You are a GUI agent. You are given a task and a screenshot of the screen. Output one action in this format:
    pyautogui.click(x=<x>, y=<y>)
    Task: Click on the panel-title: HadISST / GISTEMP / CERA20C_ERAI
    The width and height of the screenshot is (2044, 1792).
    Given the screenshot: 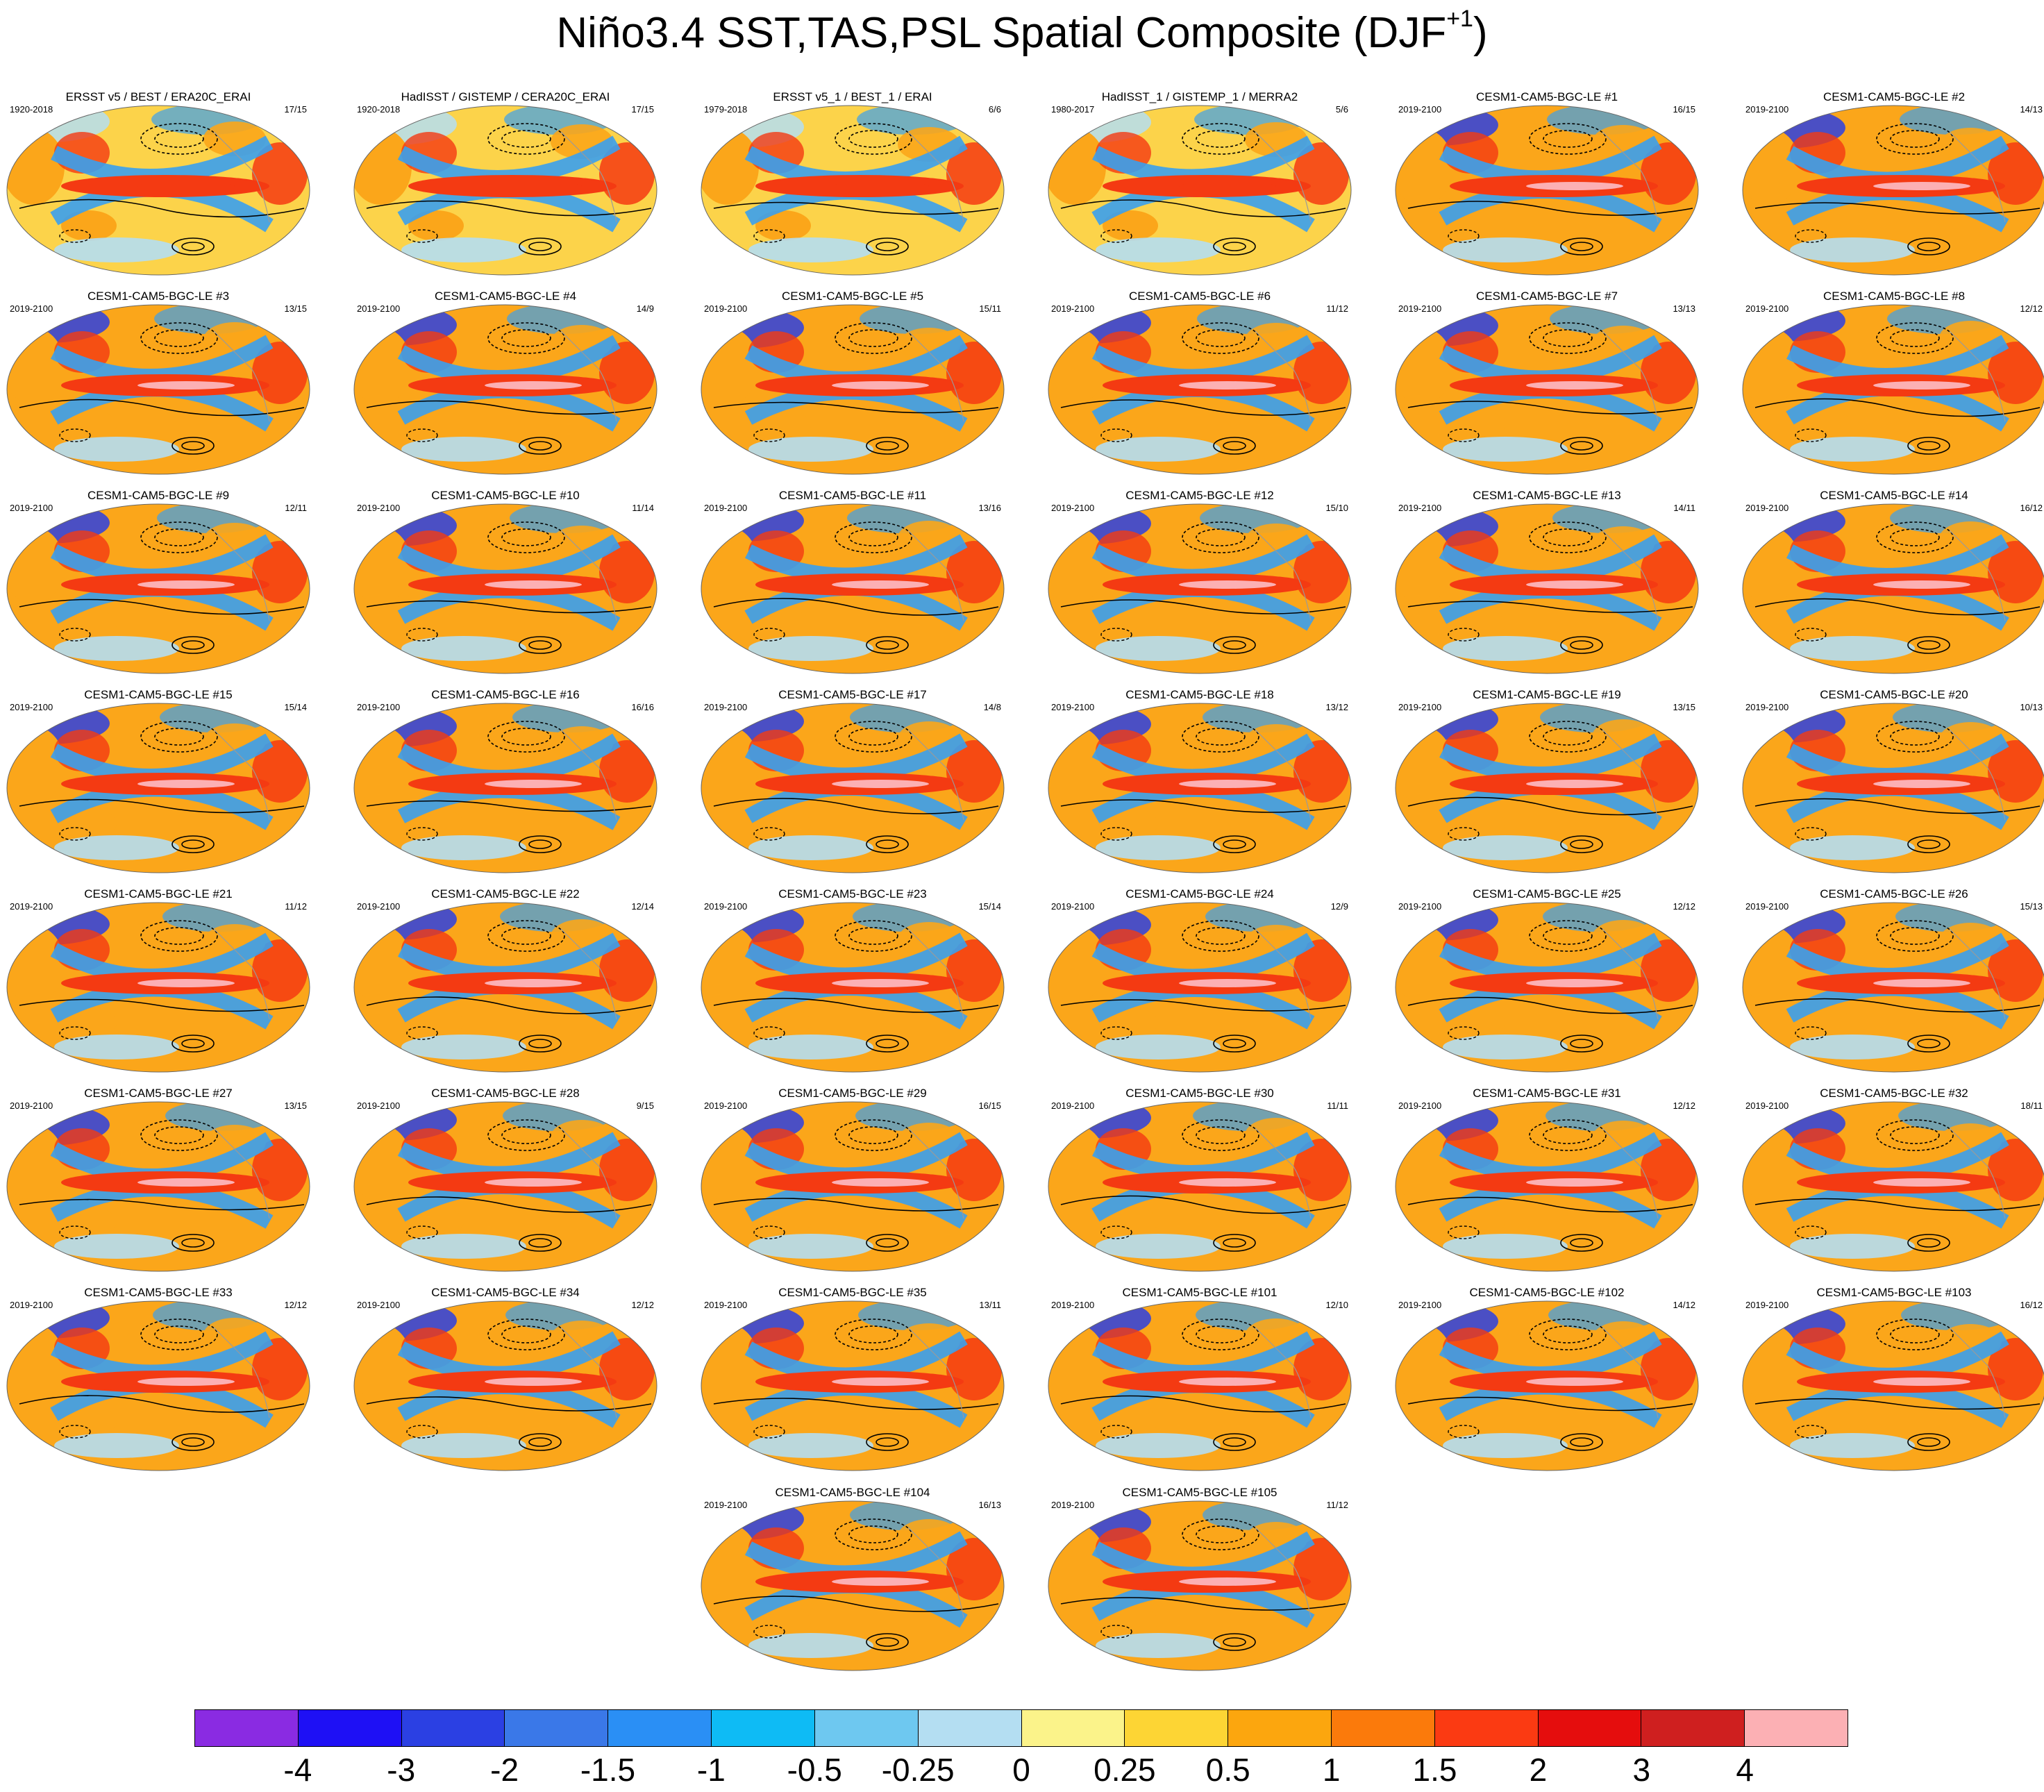 What is the action you would take?
    pyautogui.click(x=505, y=96)
    